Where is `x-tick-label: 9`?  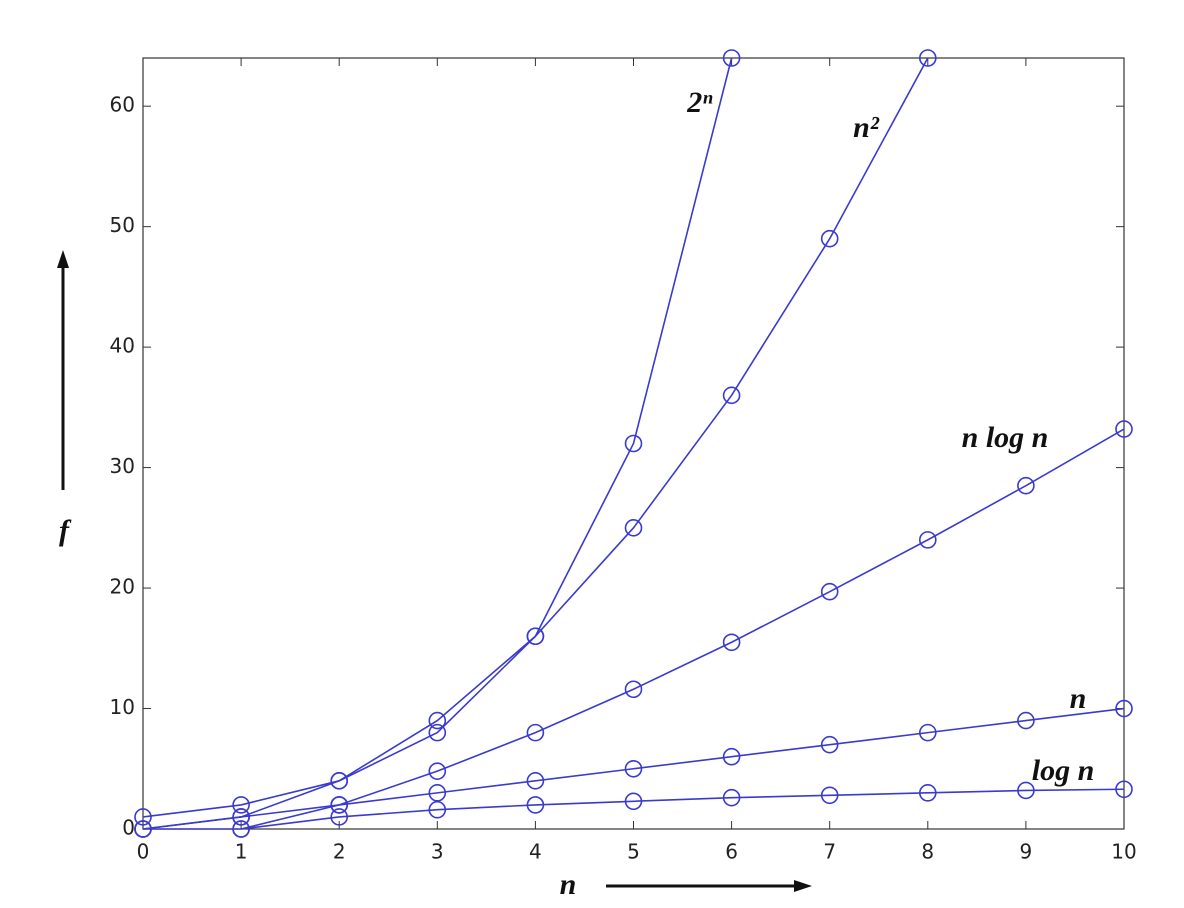 x-tick-label: 9 is located at coordinates (1026, 852).